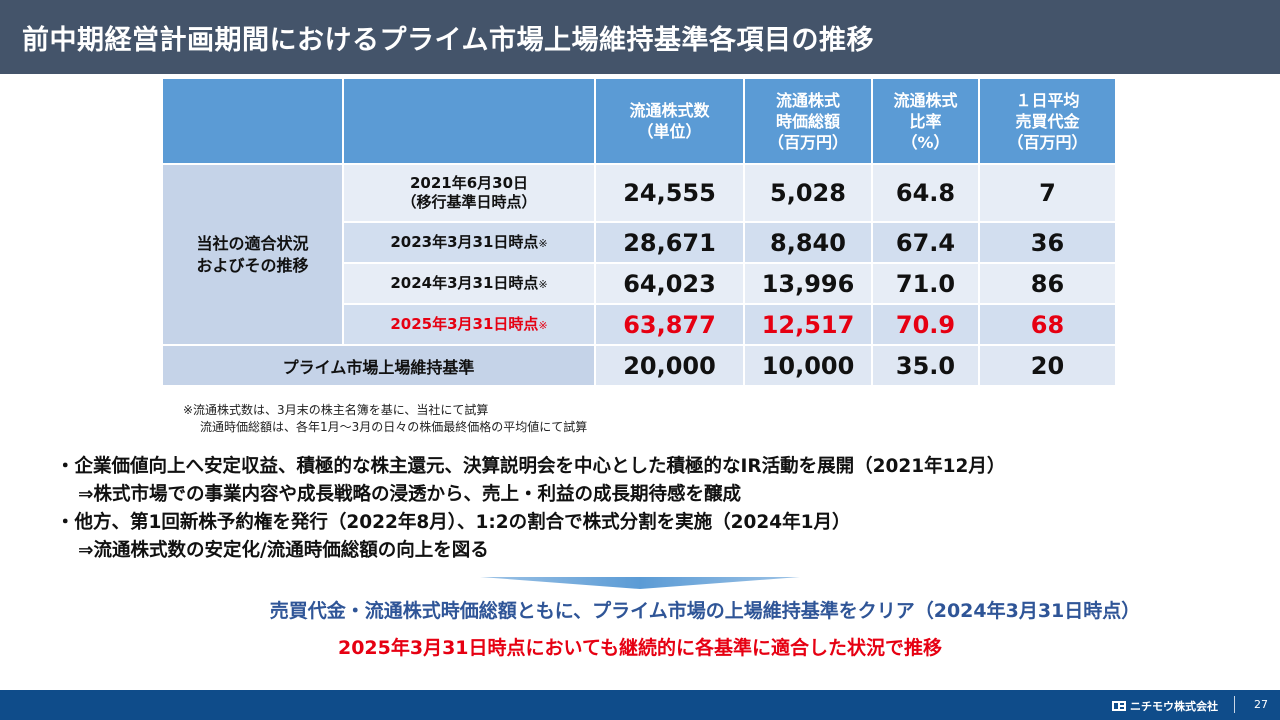 Image resolution: width=1280 pixels, height=720 pixels. I want to click on value-cell: 28,671, so click(669, 242).